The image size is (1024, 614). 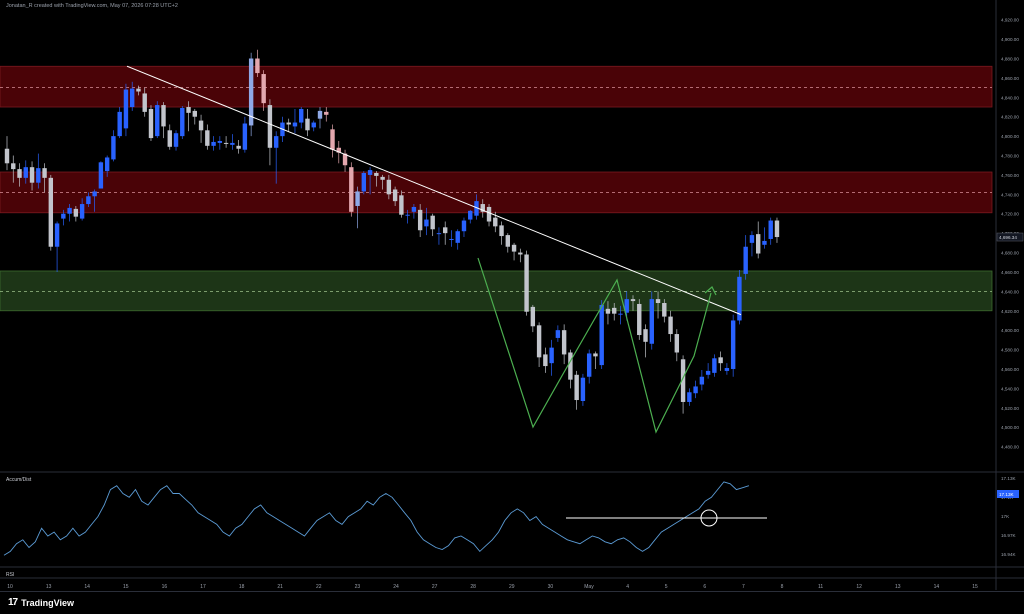 What do you see at coordinates (898, 587) in the screenshot?
I see `date-tick-label: 13` at bounding box center [898, 587].